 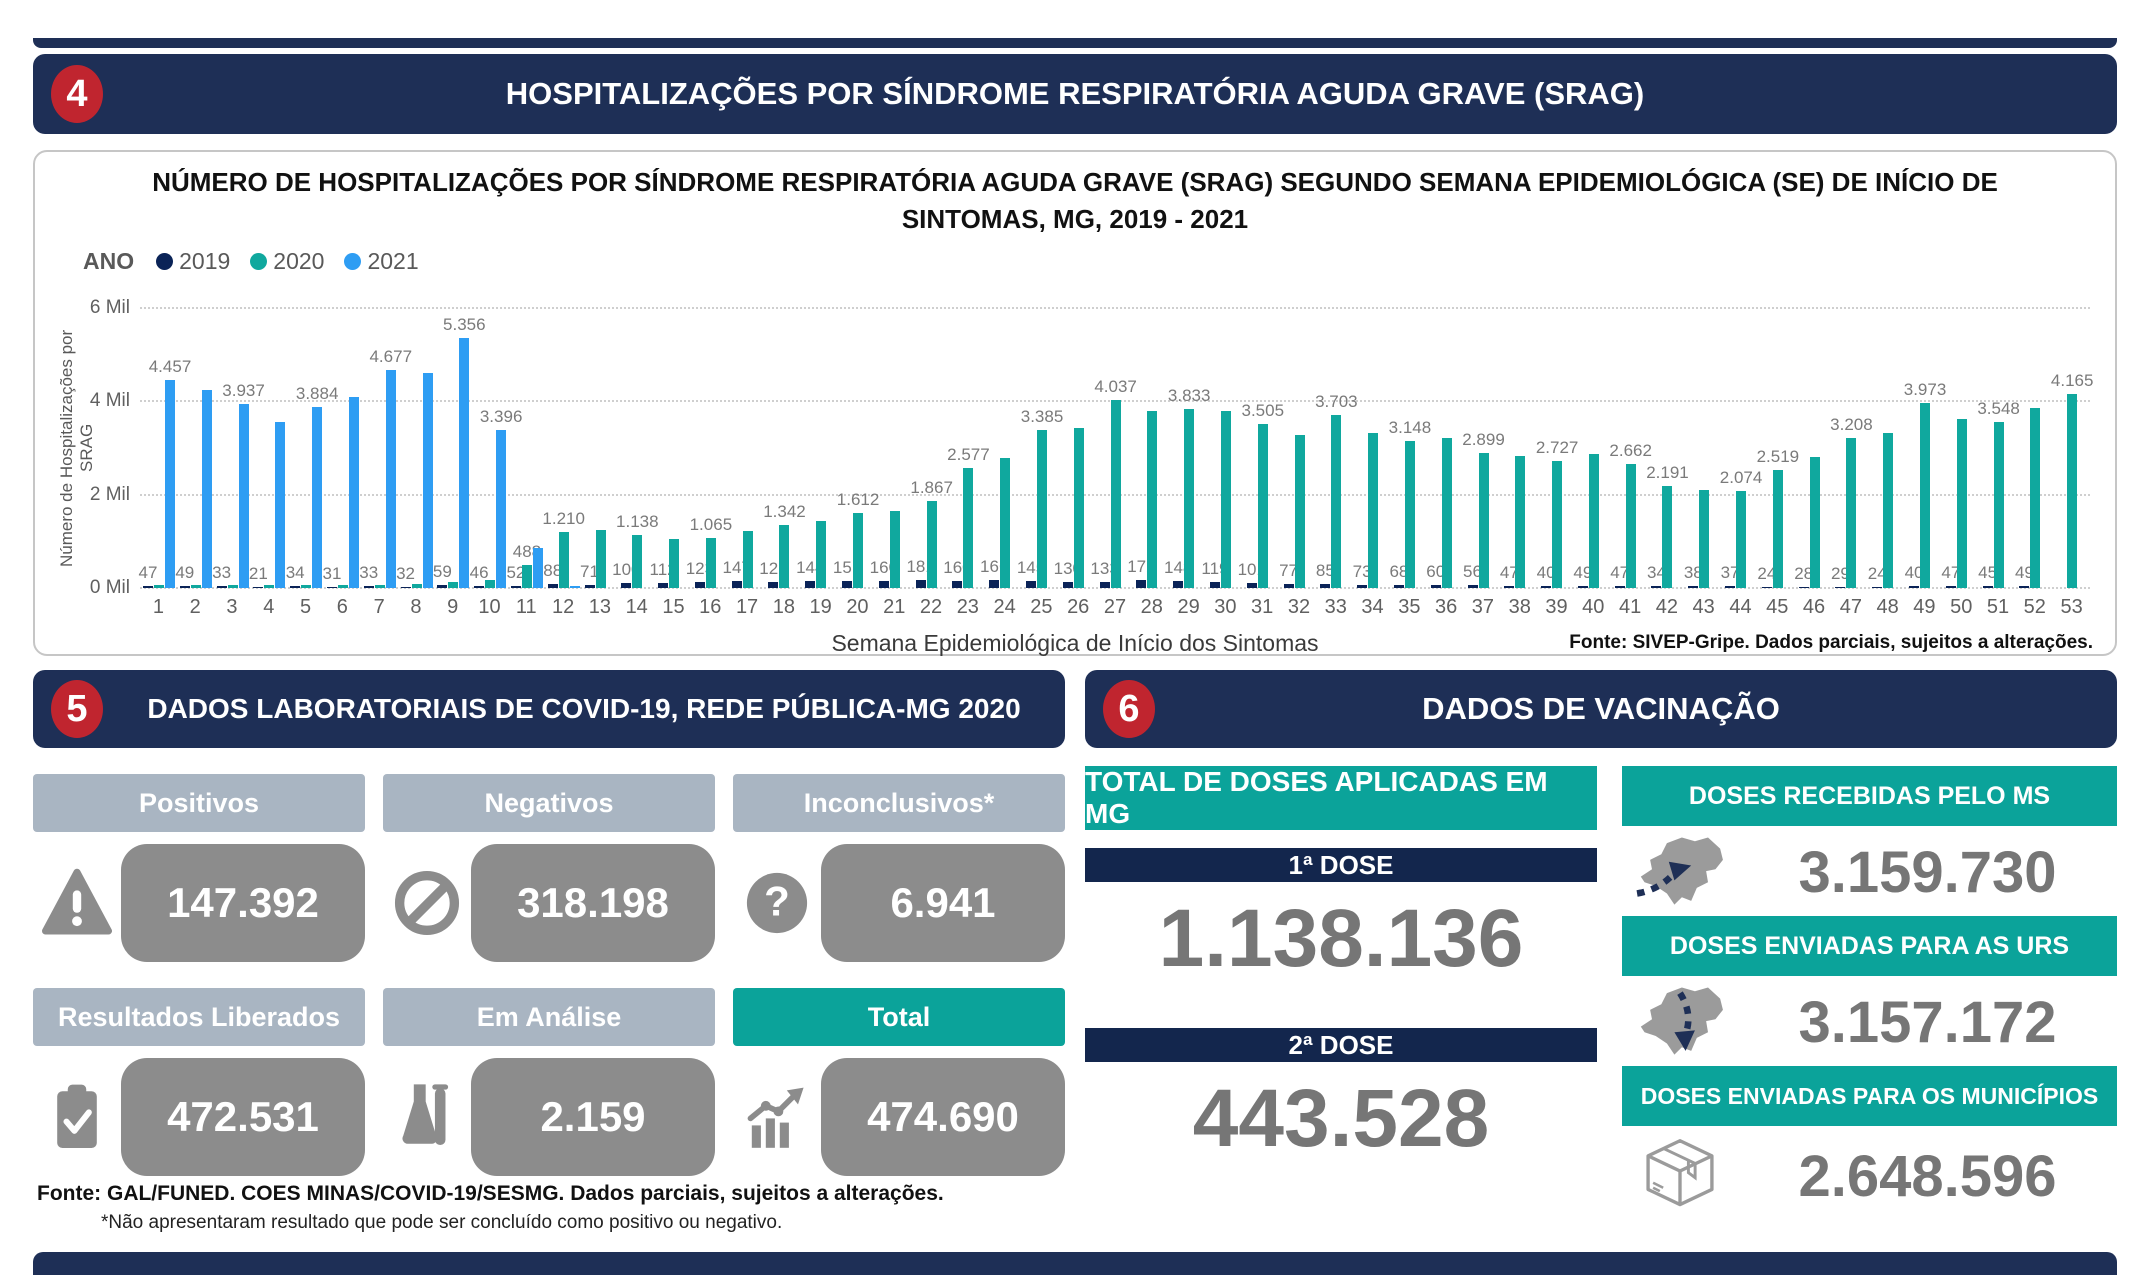 What do you see at coordinates (205, 261) in the screenshot?
I see `legend-label-2019: 2019` at bounding box center [205, 261].